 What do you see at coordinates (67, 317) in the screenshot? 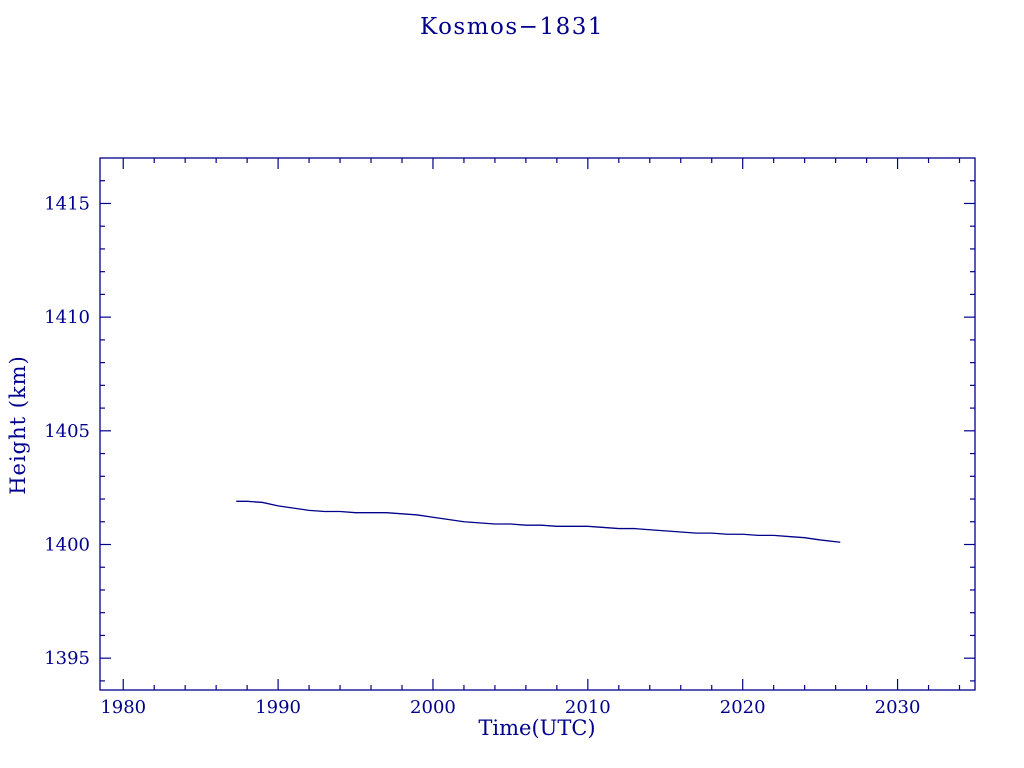
I see `y-tick-label: 1410` at bounding box center [67, 317].